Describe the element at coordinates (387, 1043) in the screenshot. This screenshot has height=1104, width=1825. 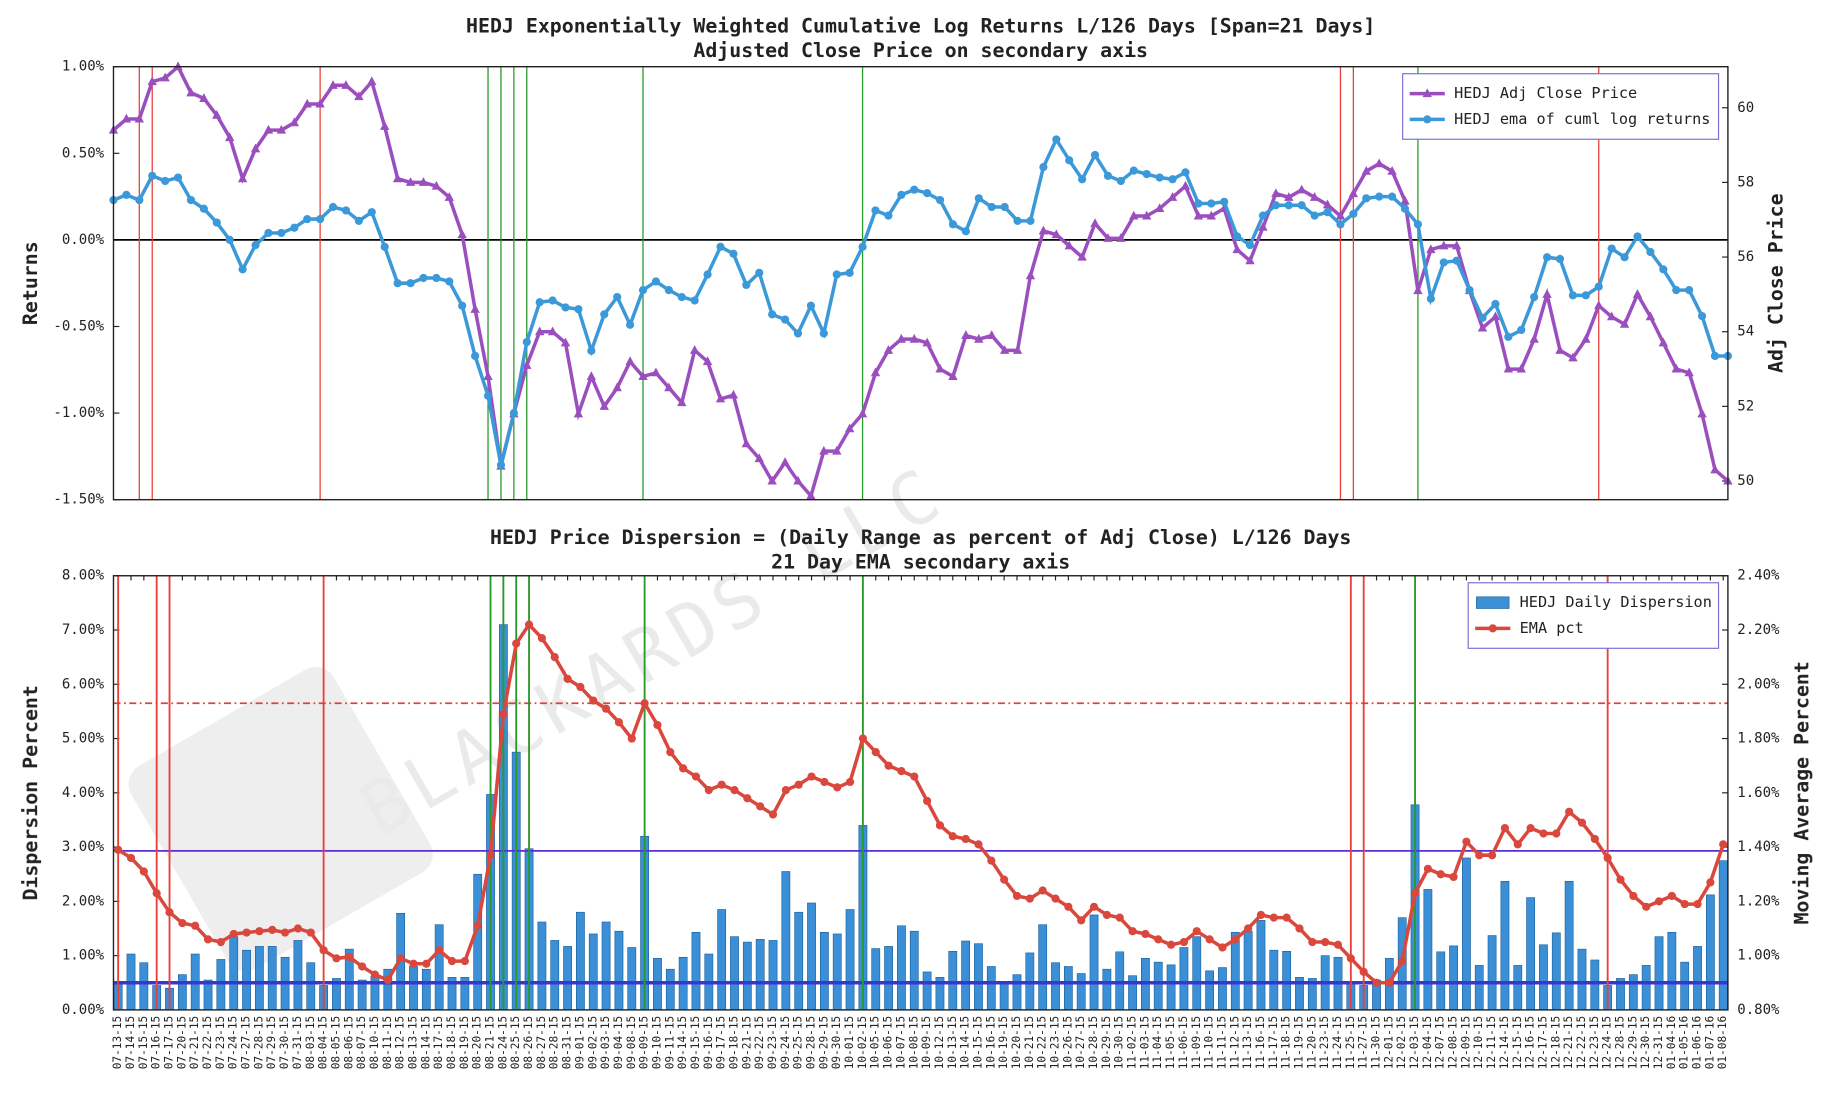
I see `x-tick-label: 08-11-15` at that location.